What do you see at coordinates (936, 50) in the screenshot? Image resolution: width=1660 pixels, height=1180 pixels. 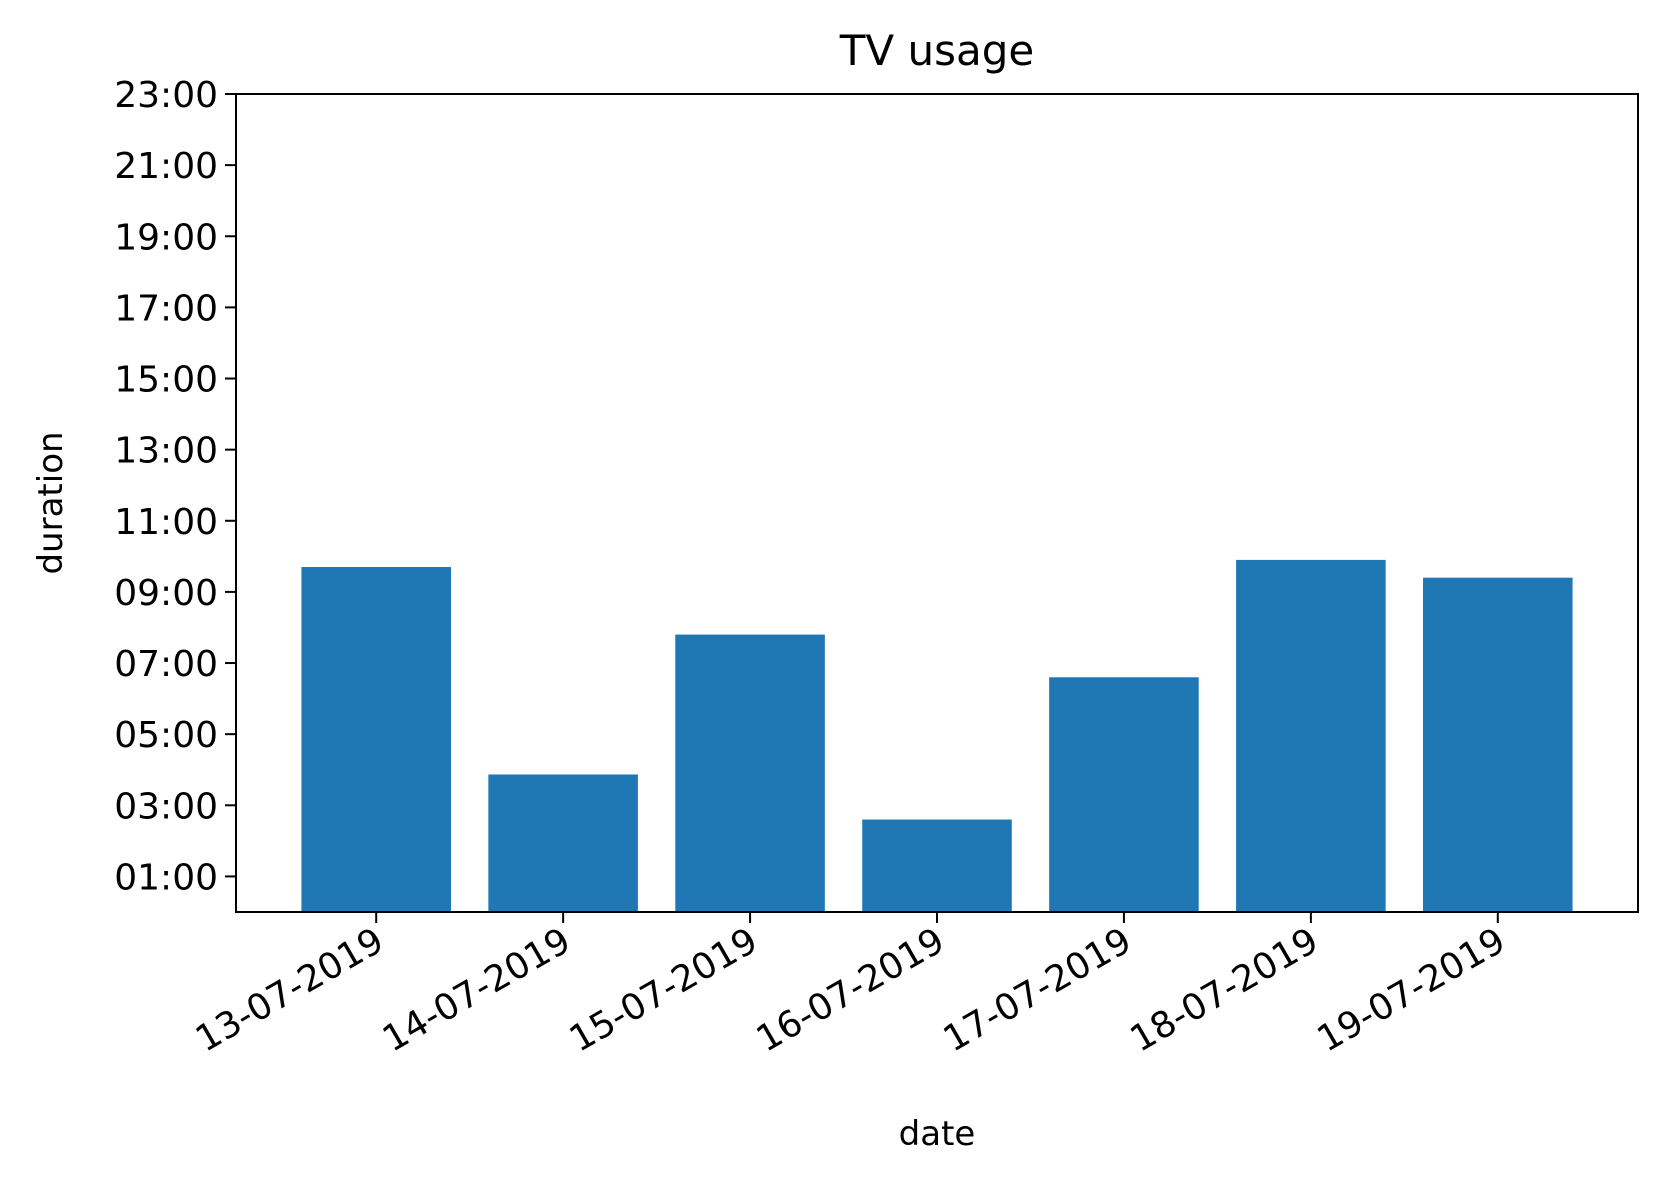 I see `chart-title: TV usage` at bounding box center [936, 50].